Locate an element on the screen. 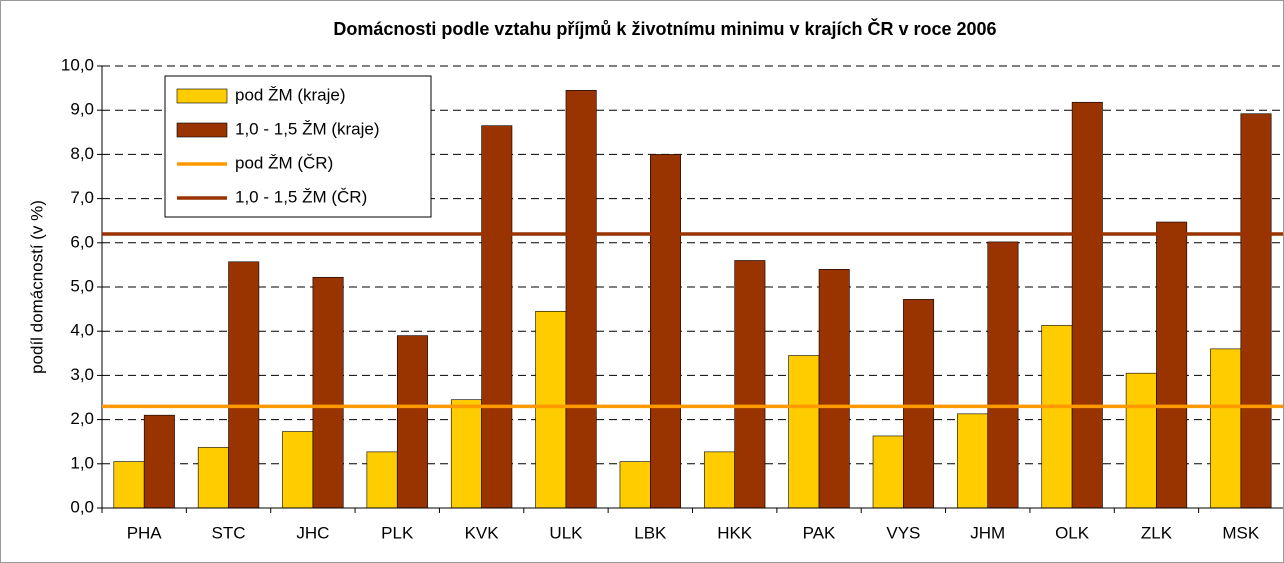 This screenshot has width=1284, height=563. x-tick-label: VYS is located at coordinates (903, 532).